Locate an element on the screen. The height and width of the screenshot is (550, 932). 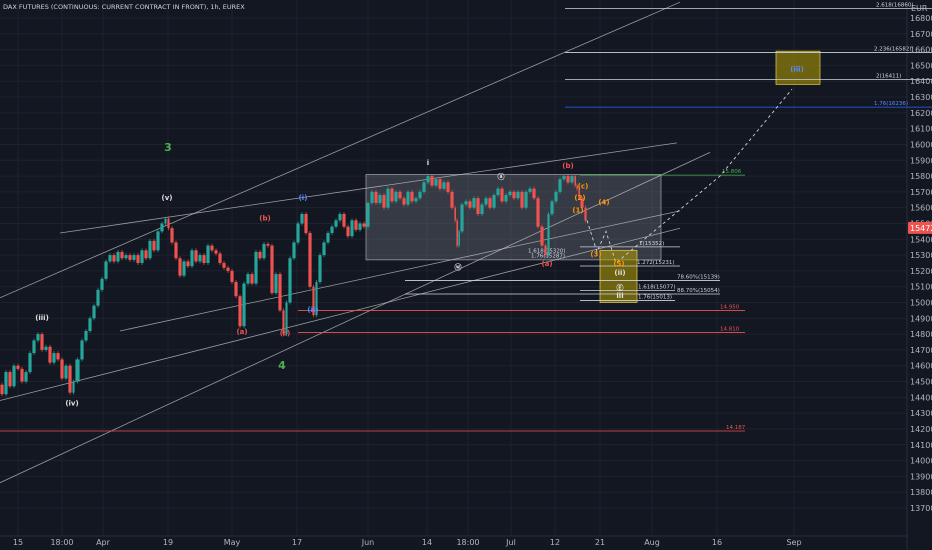
wave-label: ⓦ is located at coordinates (458, 266).